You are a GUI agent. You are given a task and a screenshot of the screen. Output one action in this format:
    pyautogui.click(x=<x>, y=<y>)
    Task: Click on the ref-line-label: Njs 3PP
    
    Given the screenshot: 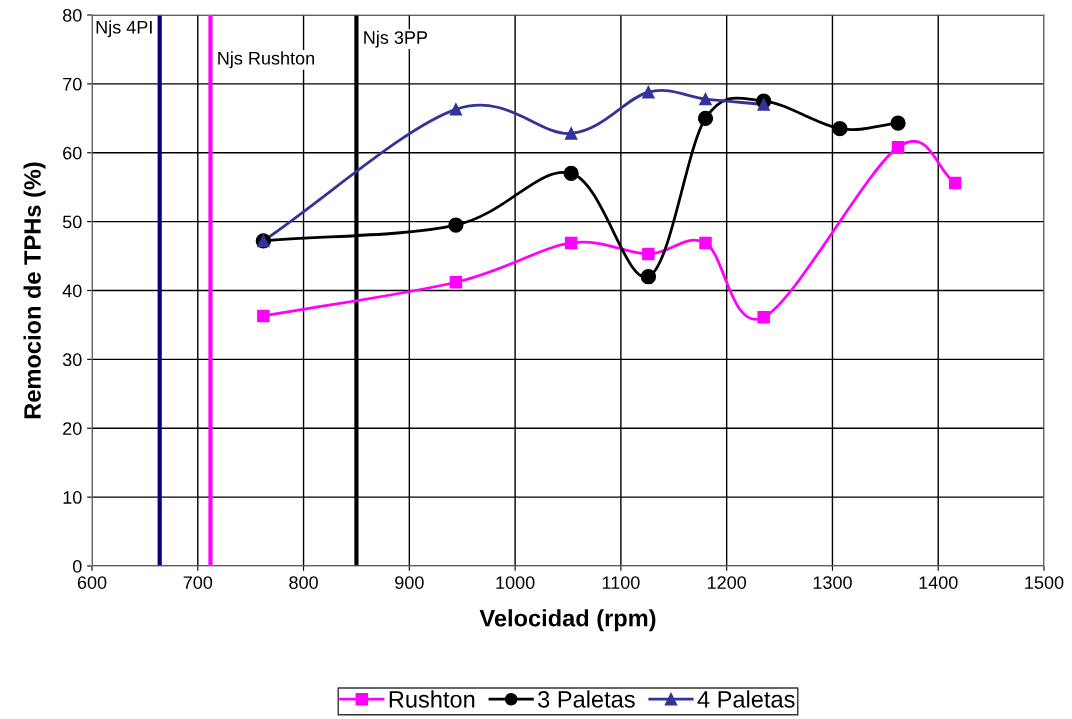 What is the action you would take?
    pyautogui.click(x=396, y=39)
    